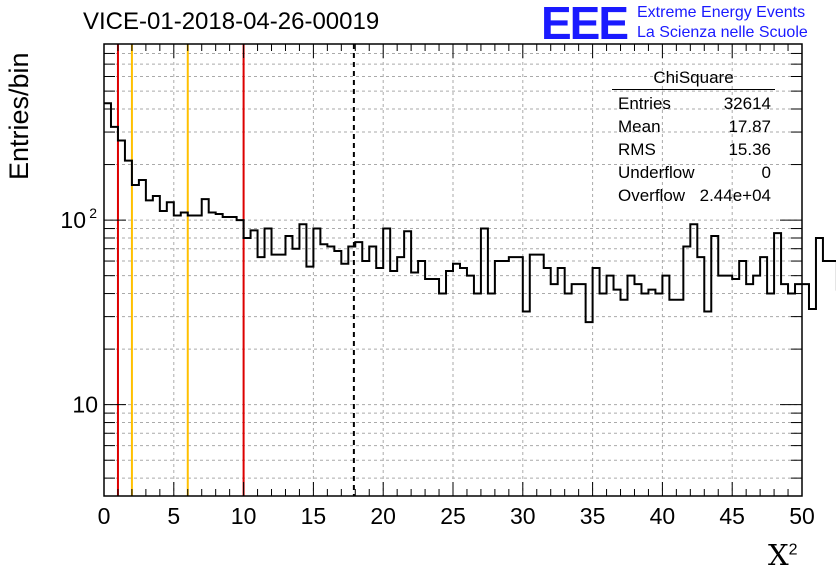  I want to click on x-tick-label: 35, so click(593, 516).